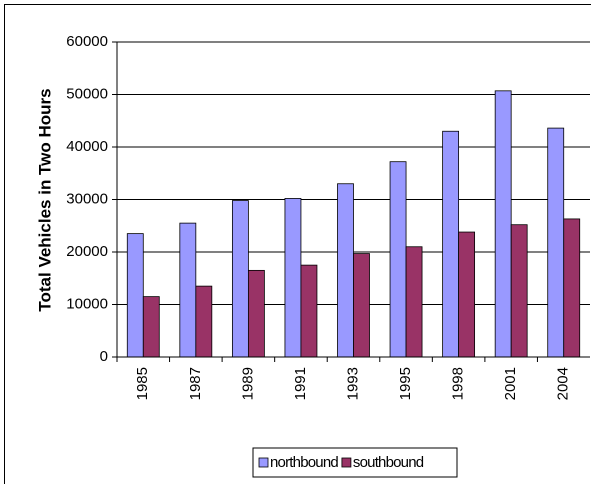 The image size is (595, 489). What do you see at coordinates (300, 383) in the screenshot?
I see `x-tick-label: 1991` at bounding box center [300, 383].